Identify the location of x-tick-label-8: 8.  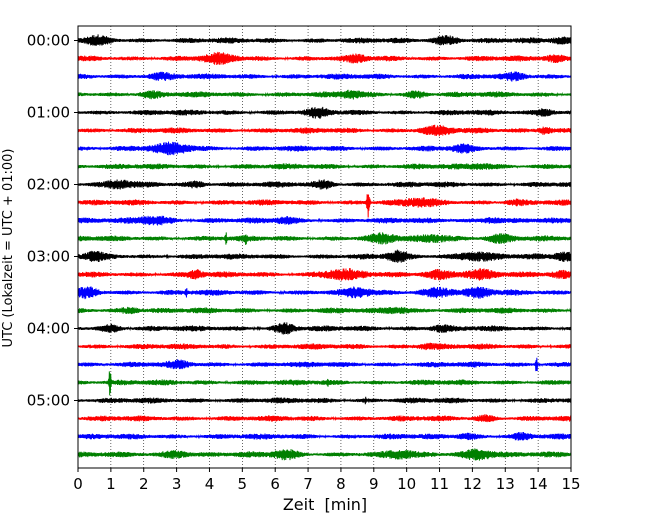
(341, 484).